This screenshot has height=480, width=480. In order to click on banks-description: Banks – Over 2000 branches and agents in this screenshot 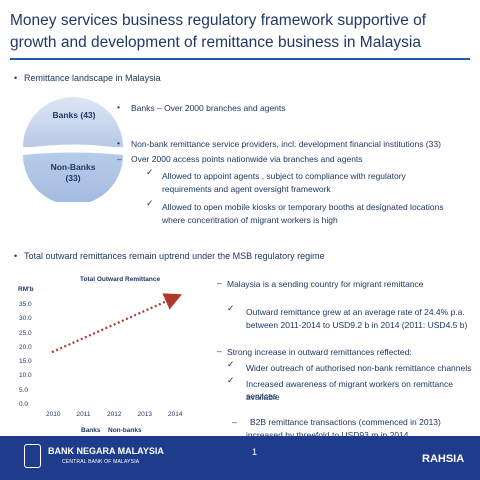, I will do `click(208, 108)`.